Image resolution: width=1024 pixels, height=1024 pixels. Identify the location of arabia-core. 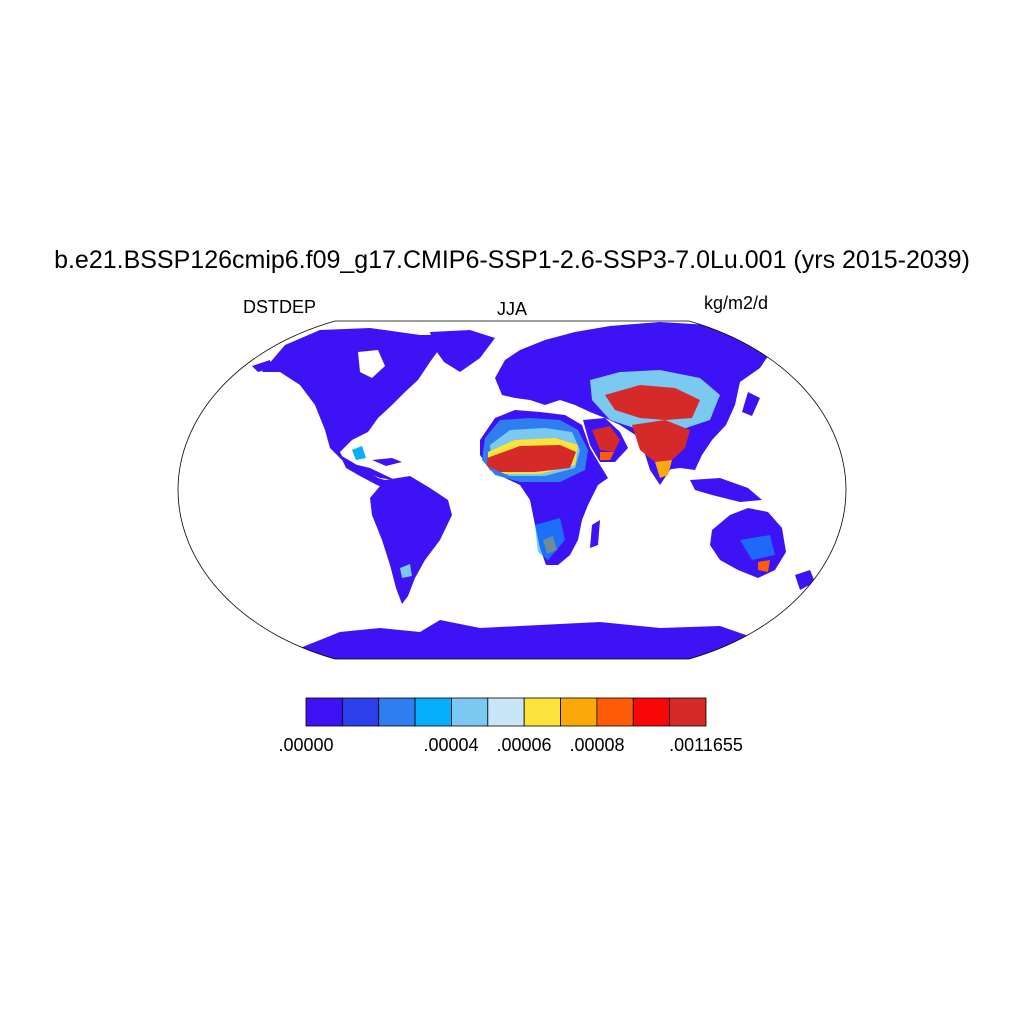
(606, 439).